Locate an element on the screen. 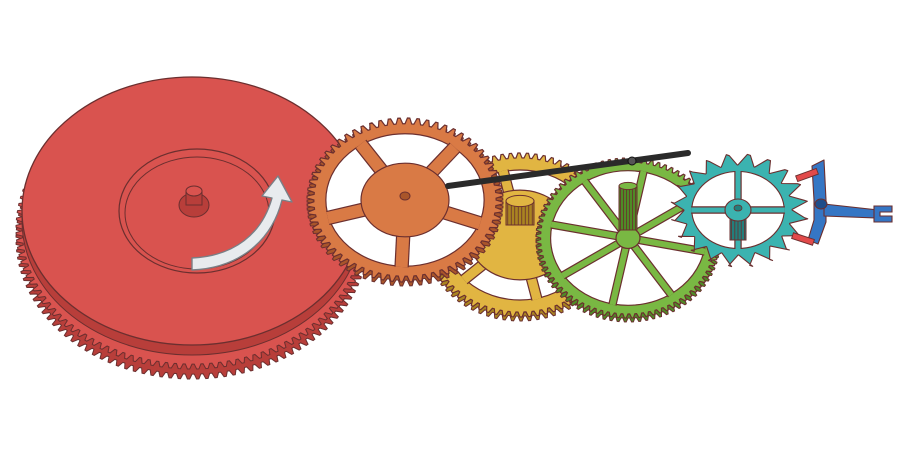  pallet-jewel-exit is located at coordinates (803, 239).